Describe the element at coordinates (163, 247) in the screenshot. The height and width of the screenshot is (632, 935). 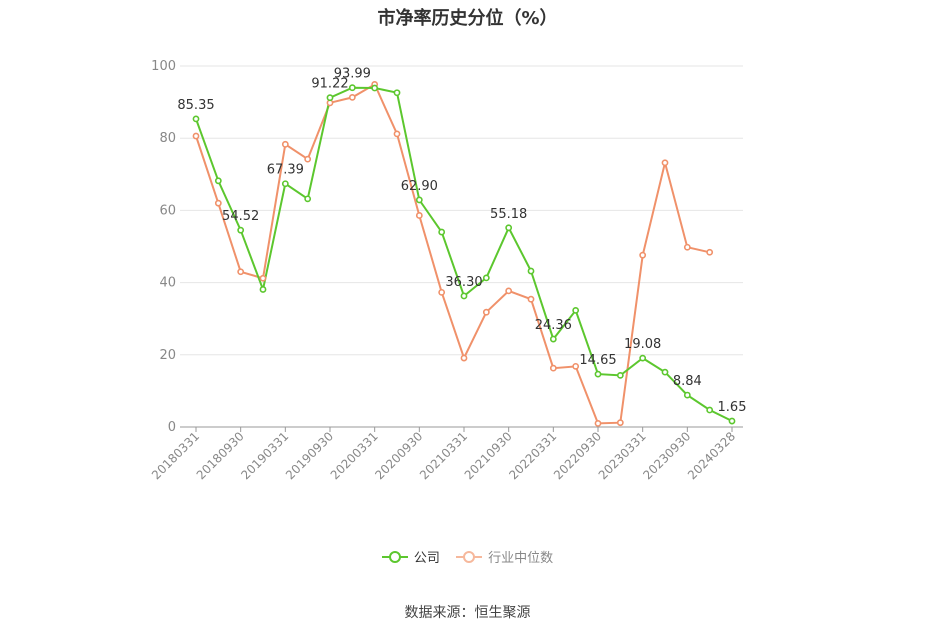
I see `y-axis-ticks: 0 20 40 60 80 100` at that location.